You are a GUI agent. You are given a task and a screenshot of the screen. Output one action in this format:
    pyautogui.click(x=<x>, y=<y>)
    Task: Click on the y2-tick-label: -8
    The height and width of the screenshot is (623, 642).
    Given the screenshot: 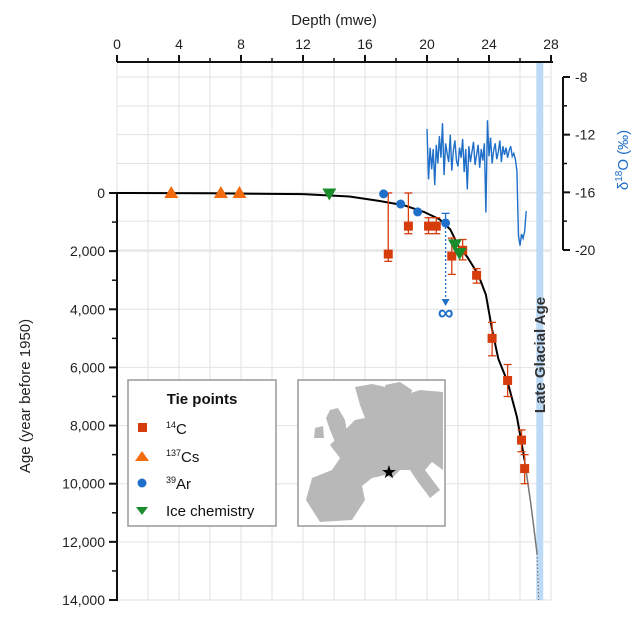 What is the action you would take?
    pyautogui.click(x=581, y=77)
    